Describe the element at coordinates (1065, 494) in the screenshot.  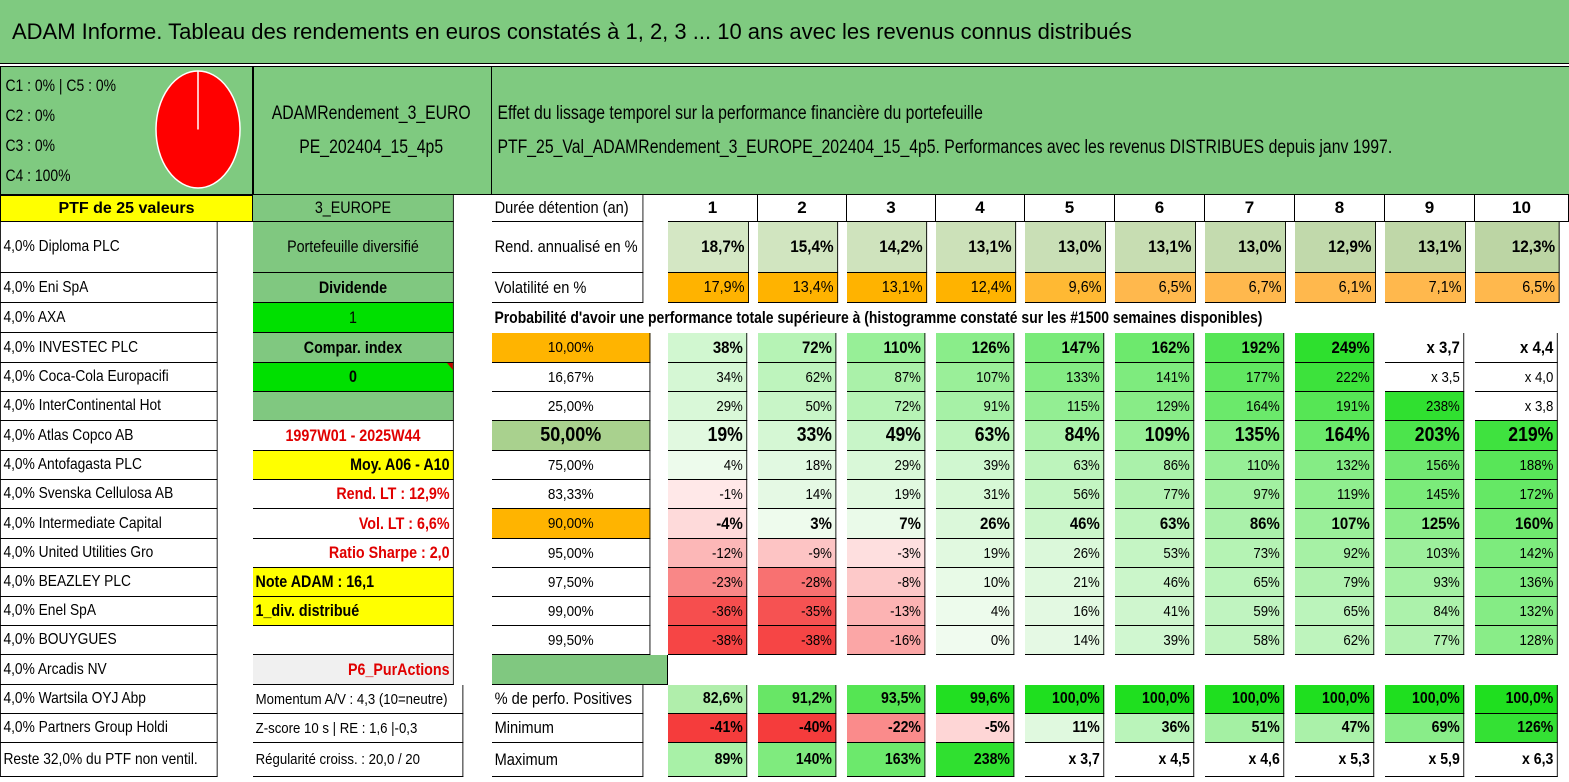
I see `probability-value: 56%` at that location.